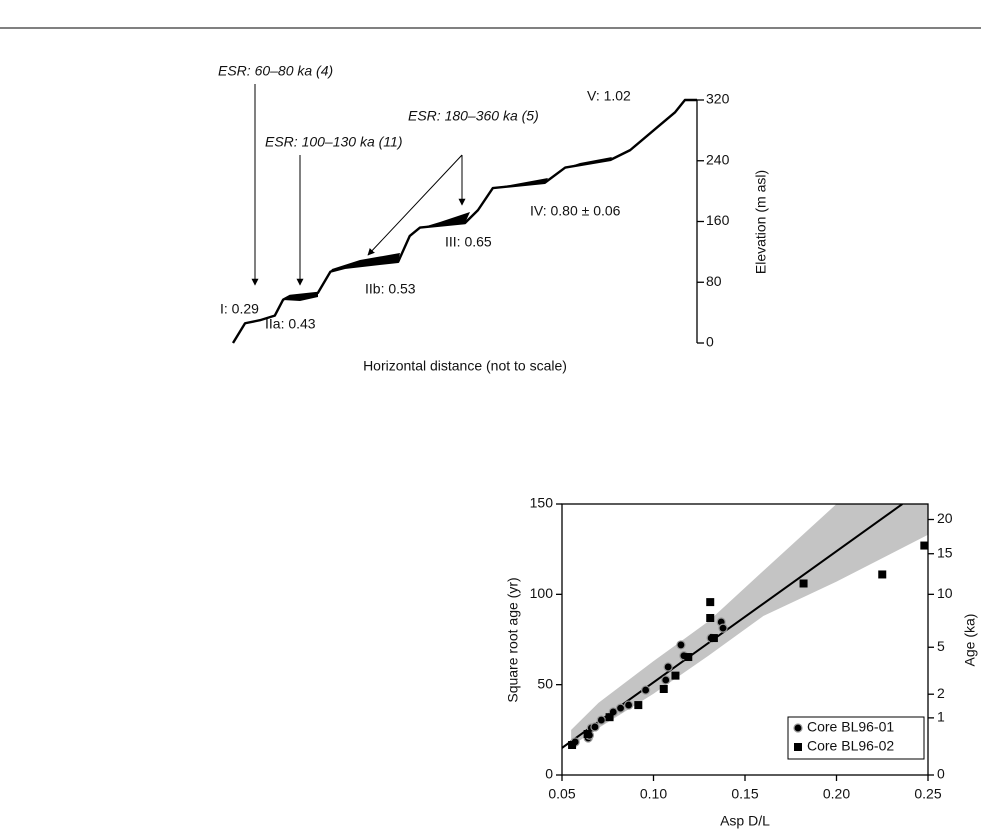  What do you see at coordinates (545, 683) in the screenshot?
I see `y-tick-label: 50` at bounding box center [545, 683].